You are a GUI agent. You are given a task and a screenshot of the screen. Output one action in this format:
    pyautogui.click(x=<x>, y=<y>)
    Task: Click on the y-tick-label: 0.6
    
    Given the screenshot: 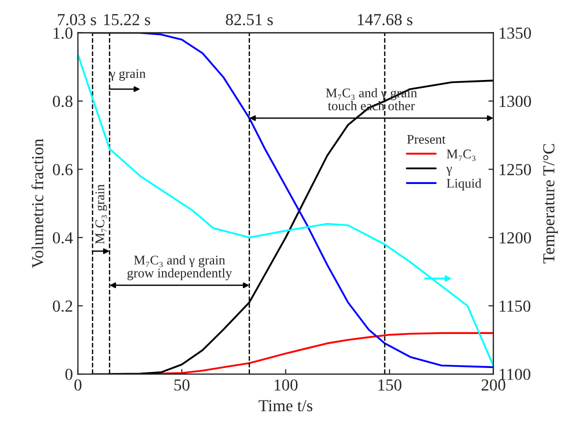 What is the action you would take?
    pyautogui.click(x=62, y=170)
    